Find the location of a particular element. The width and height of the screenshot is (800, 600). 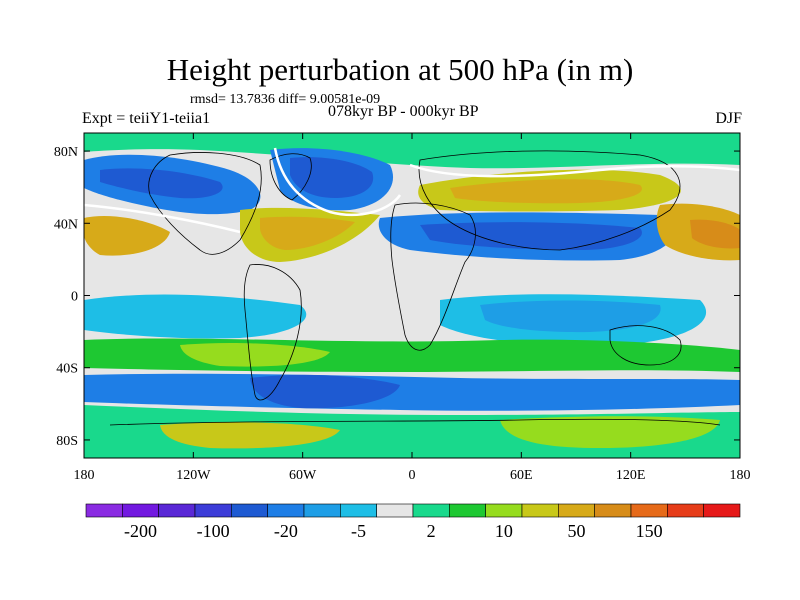

period-label: 078kyr BP - 000kyr BP is located at coordinates (403, 111).